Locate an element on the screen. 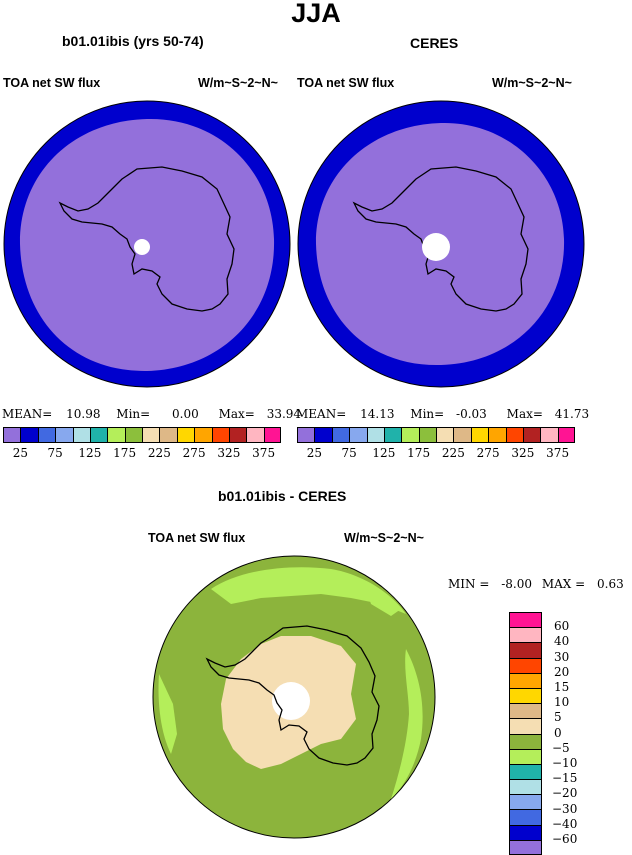 This screenshot has height=855, width=632. colorbar-model-labels: 25 75 125 175 225 275 325 375 is located at coordinates (142, 454).